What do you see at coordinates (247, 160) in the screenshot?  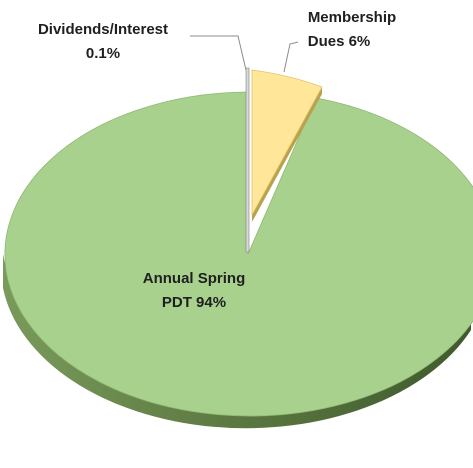 I see `pie-slice-dividends-interest` at bounding box center [247, 160].